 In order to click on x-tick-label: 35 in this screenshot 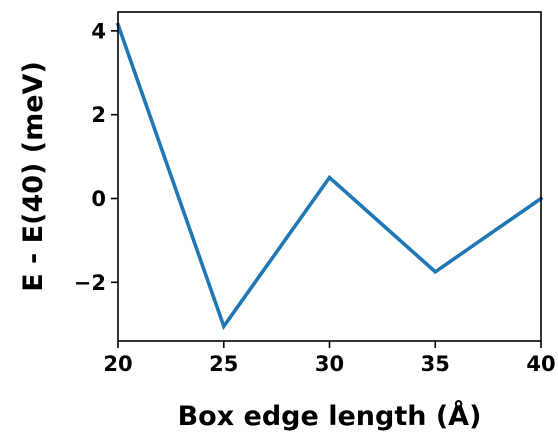, I will do `click(435, 364)`.